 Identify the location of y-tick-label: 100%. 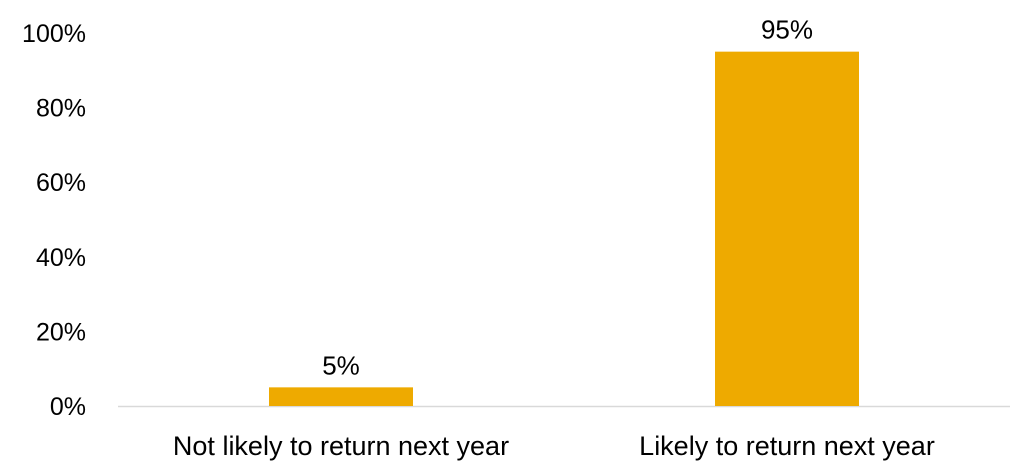
(54, 34).